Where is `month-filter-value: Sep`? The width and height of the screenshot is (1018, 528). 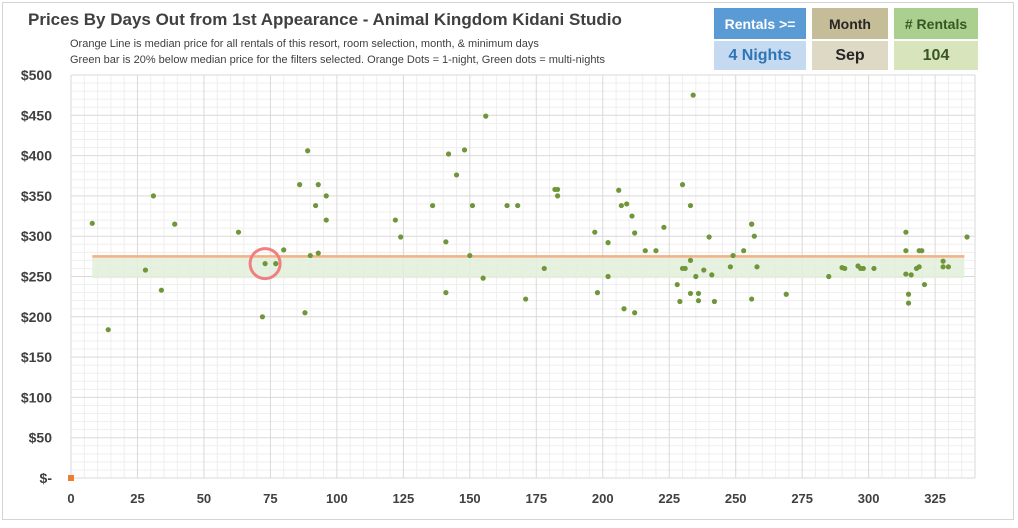
month-filter-value: Sep is located at coordinates (850, 55).